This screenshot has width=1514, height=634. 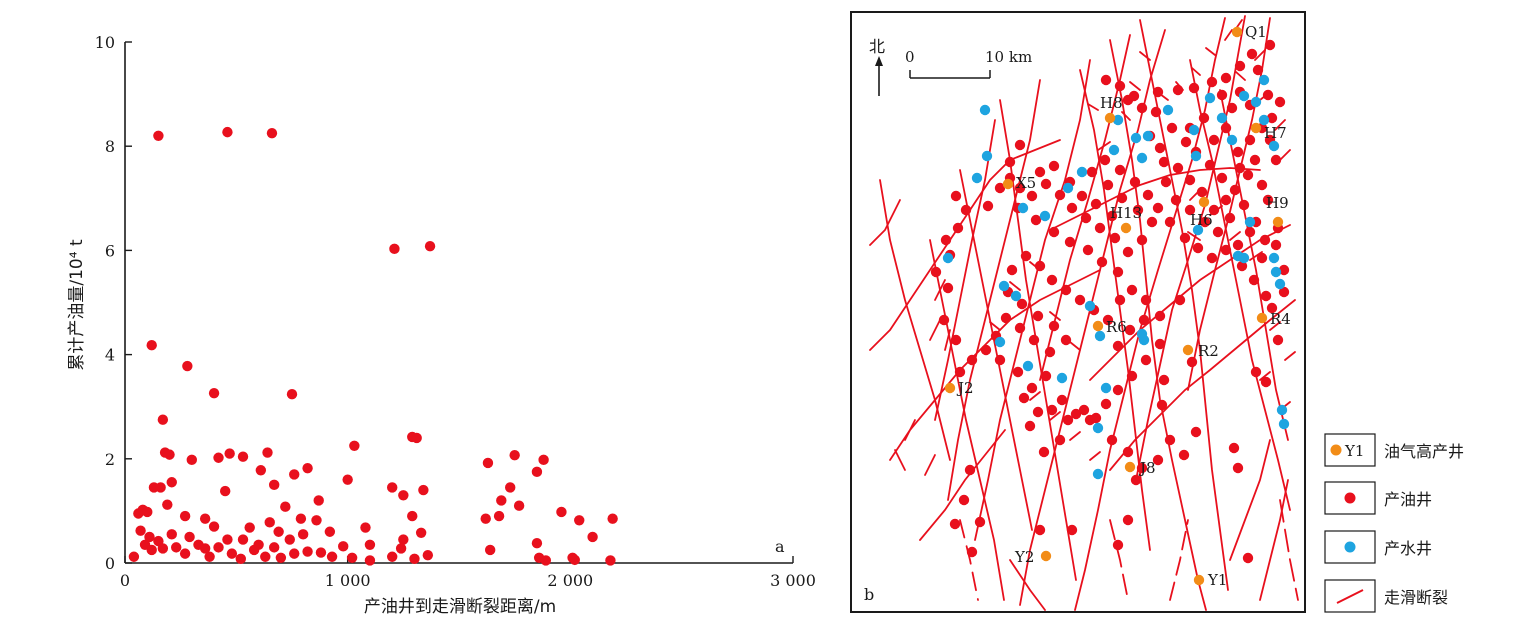 What do you see at coordinates (877, 66) in the screenshot?
I see `north-arrow: 北` at bounding box center [877, 66].